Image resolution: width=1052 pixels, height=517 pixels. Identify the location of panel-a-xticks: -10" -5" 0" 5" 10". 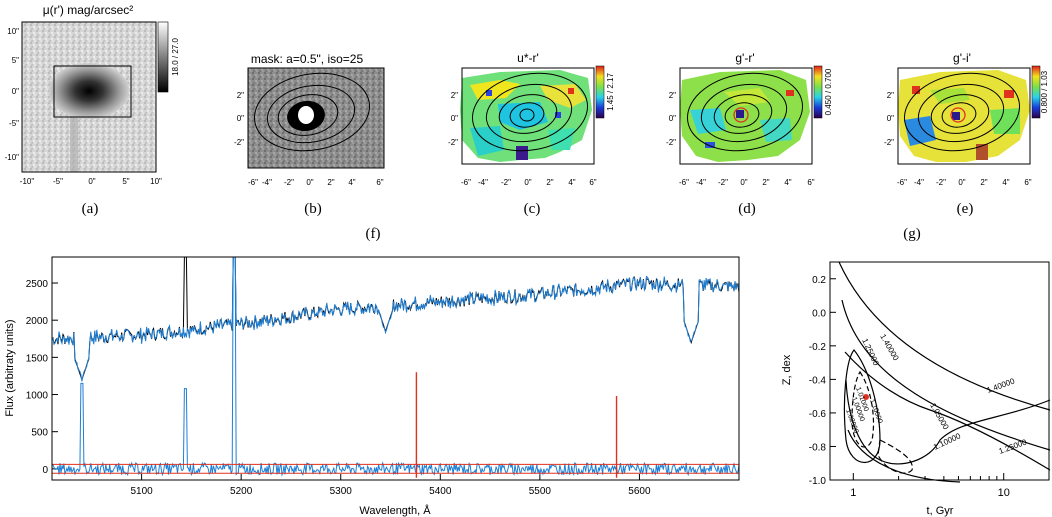
(91, 181).